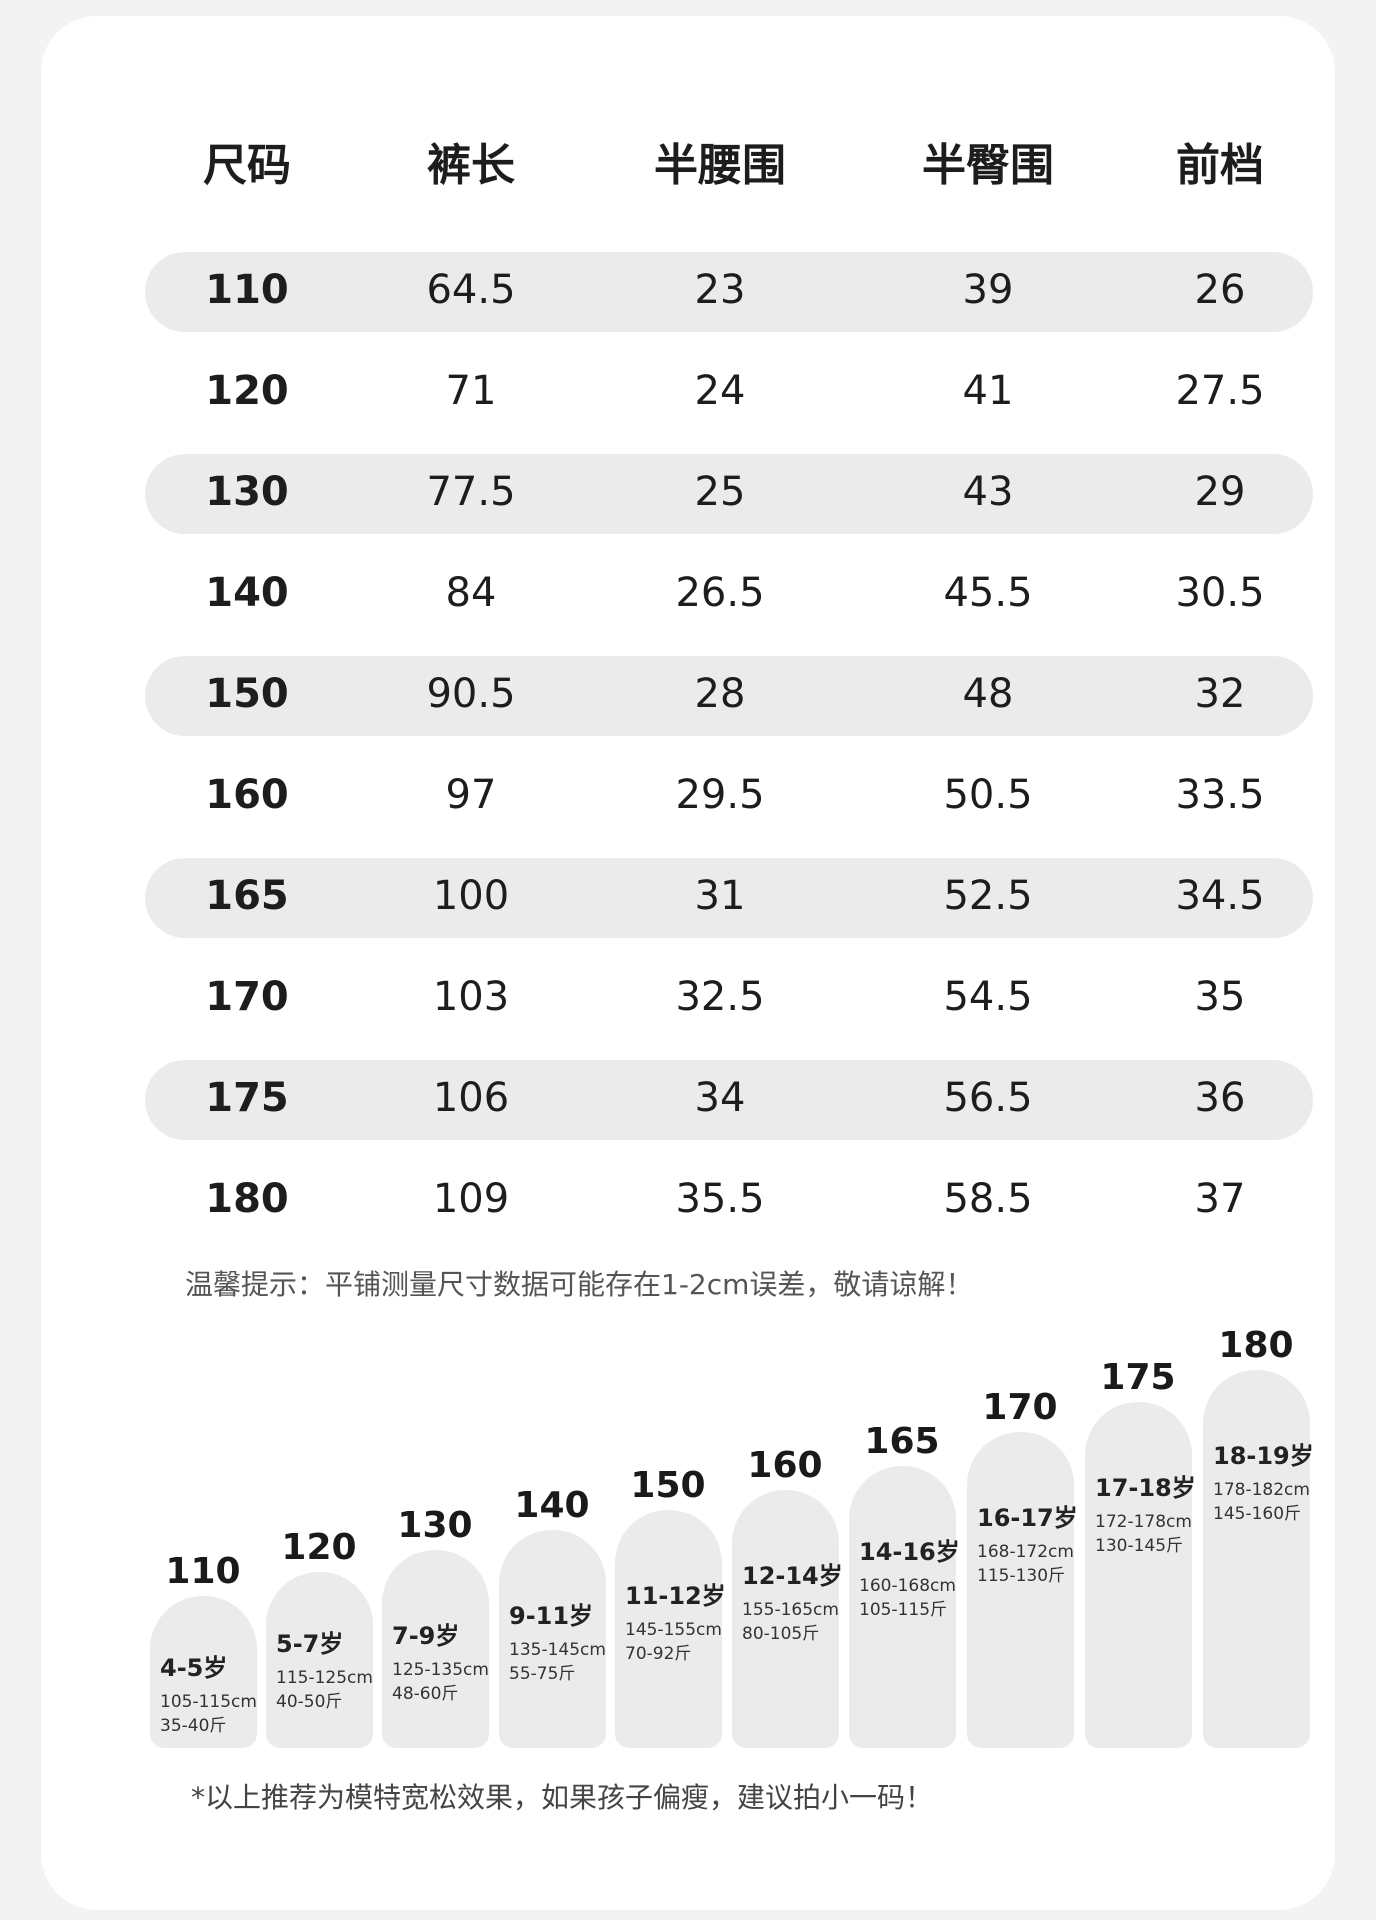  I want to click on age-range: 11-12岁, so click(675, 1596).